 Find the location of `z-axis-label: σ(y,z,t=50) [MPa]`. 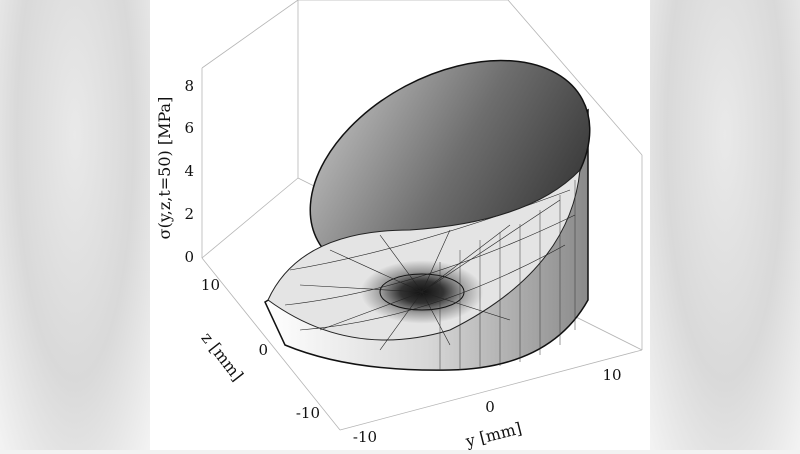

z-axis-label: σ(y,z,t=50) [MPa] is located at coordinates (164, 168).